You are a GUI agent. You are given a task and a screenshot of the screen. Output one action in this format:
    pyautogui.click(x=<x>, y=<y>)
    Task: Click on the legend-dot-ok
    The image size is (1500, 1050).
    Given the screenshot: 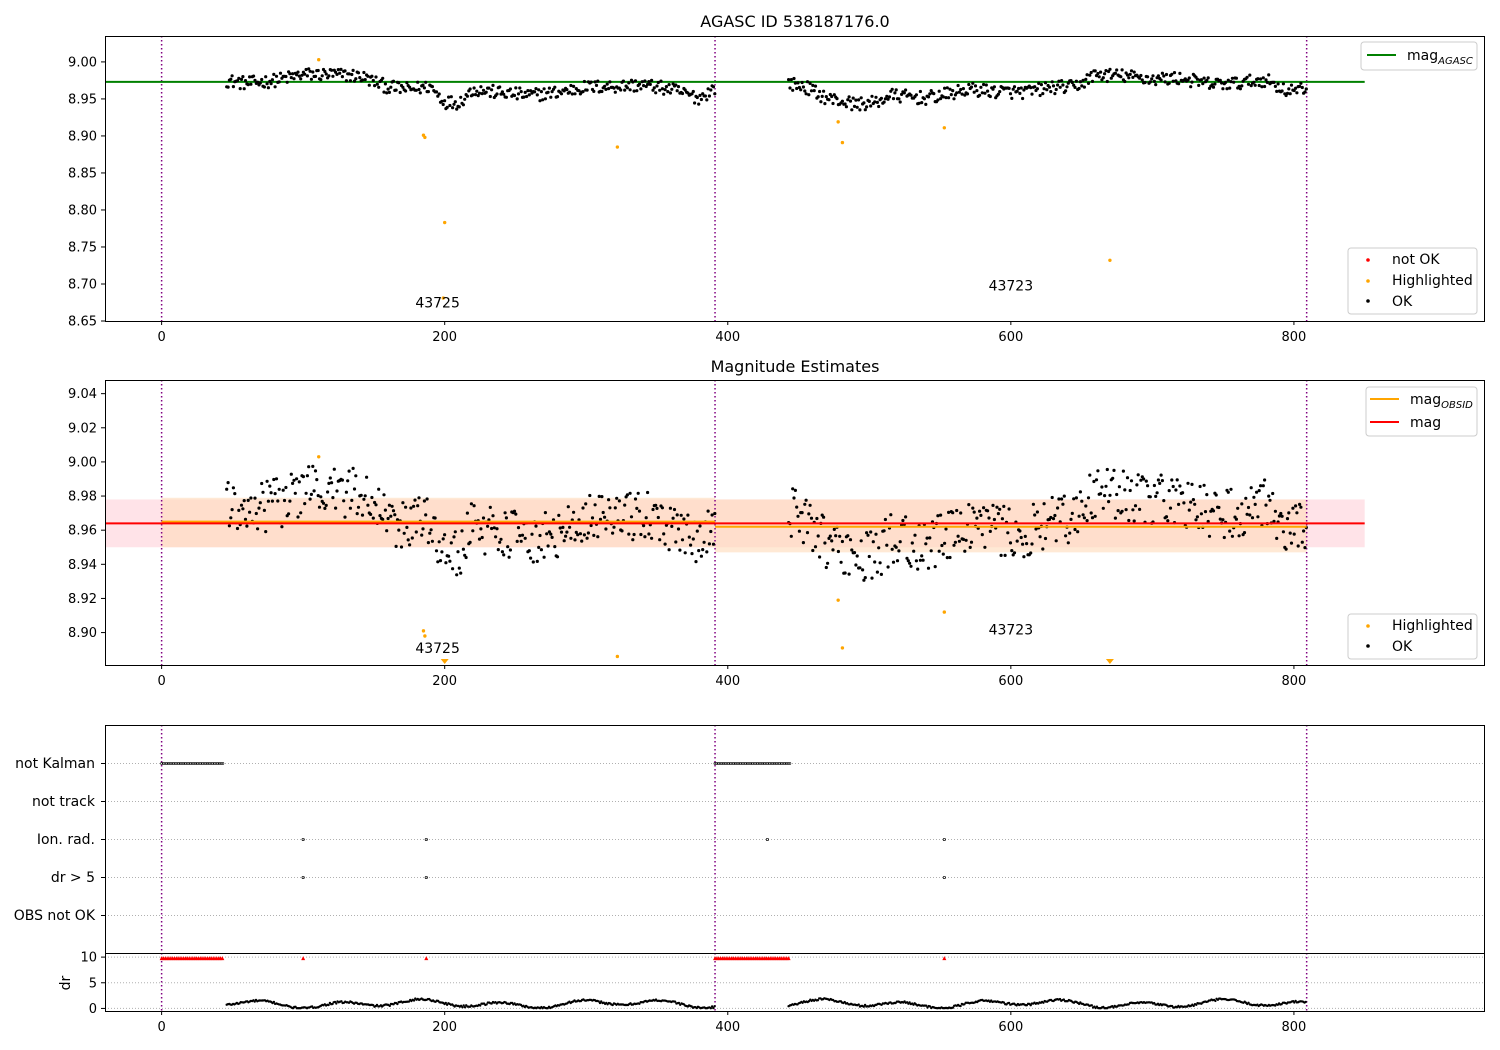 What is the action you would take?
    pyautogui.click(x=1368, y=646)
    